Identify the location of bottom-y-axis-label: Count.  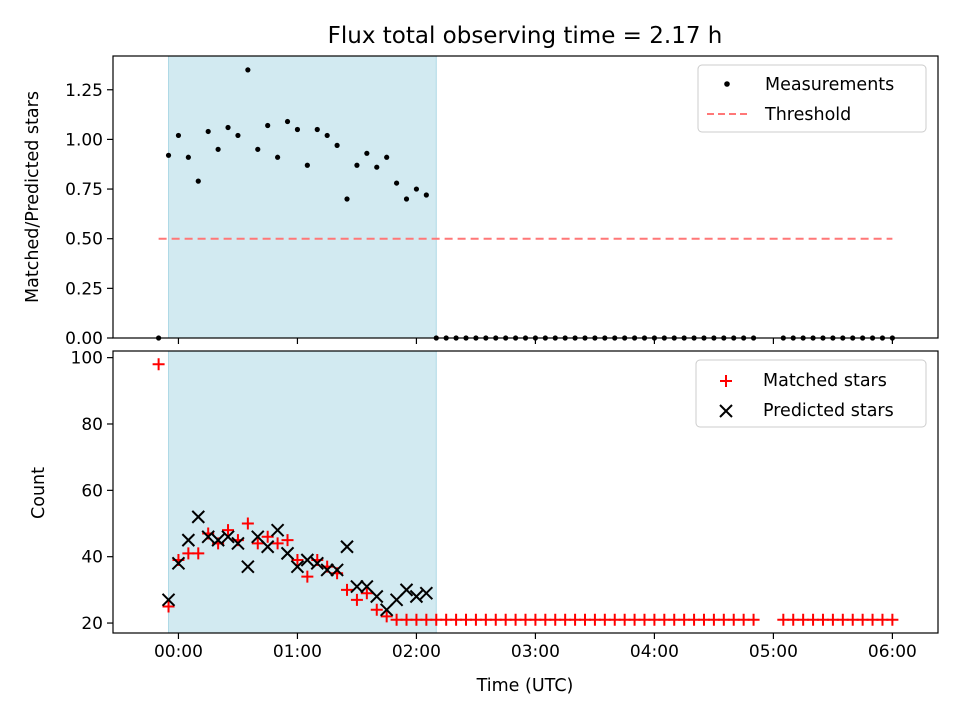
(39, 493).